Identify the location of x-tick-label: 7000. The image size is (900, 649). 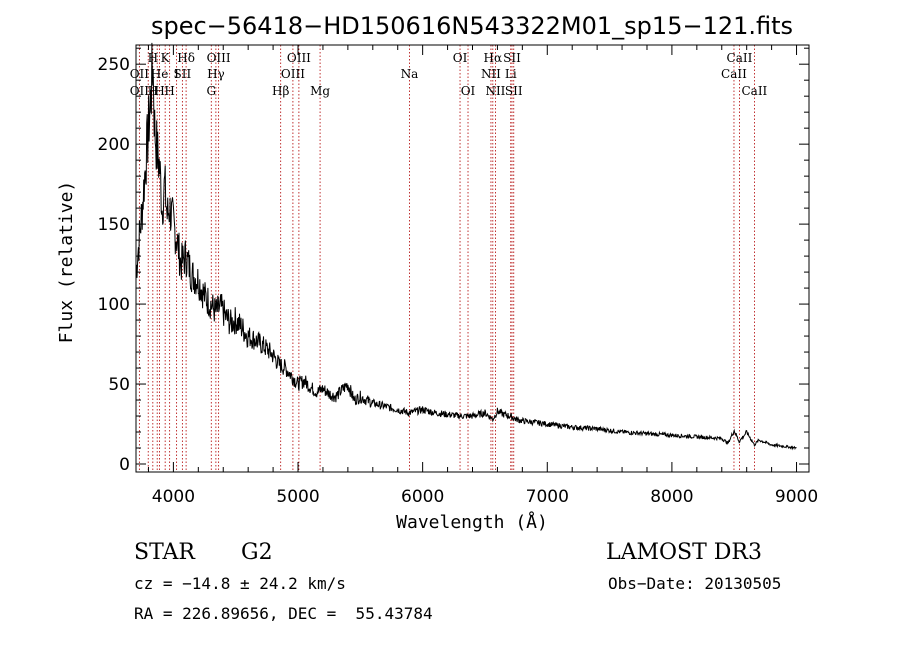
(547, 497).